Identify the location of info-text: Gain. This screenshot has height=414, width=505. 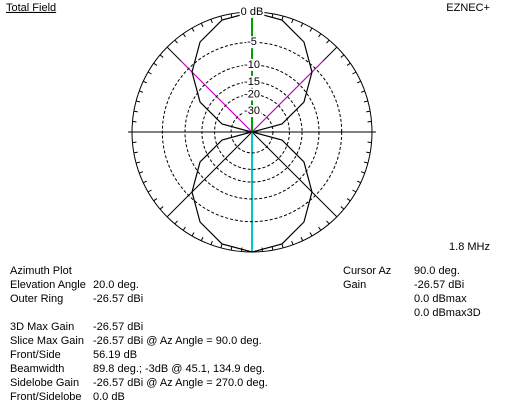
(355, 285).